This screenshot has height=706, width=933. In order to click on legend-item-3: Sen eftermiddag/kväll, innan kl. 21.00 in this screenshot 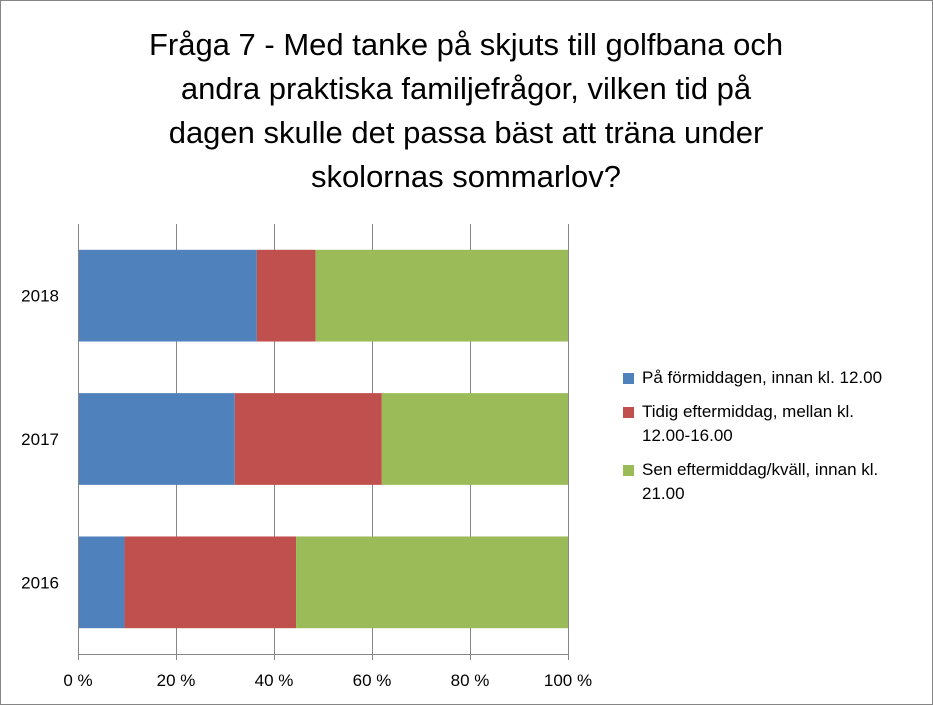, I will do `click(773, 482)`.